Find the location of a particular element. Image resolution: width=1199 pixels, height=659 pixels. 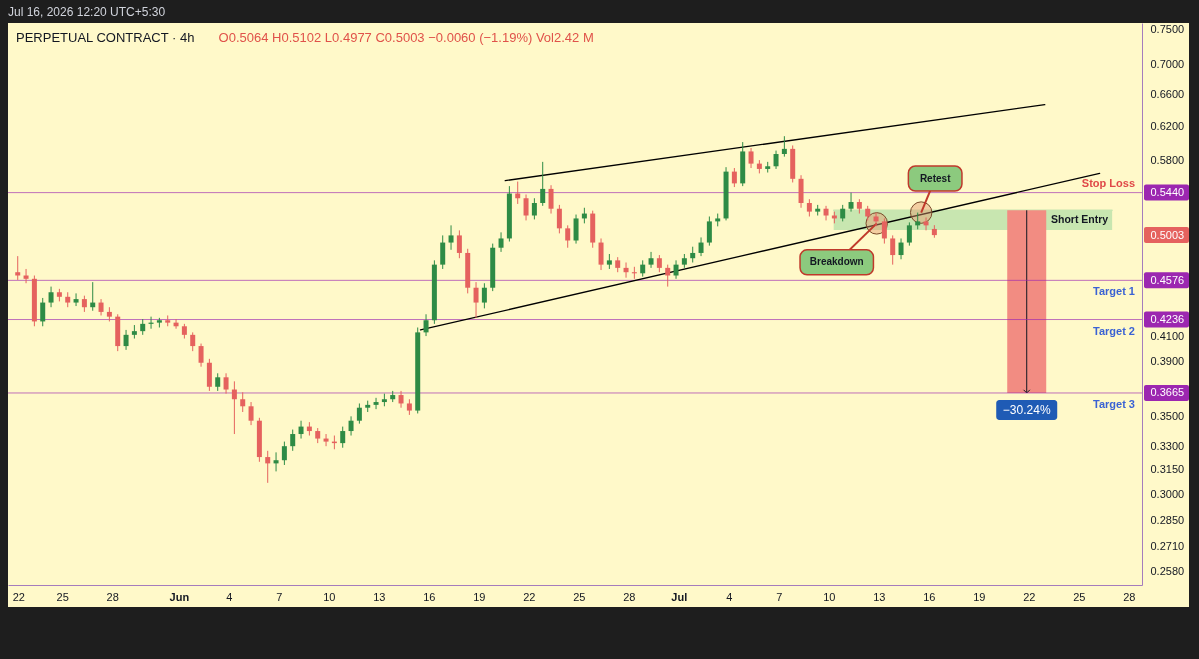

y-tick-label: 0.2710 is located at coordinates (1167, 545).